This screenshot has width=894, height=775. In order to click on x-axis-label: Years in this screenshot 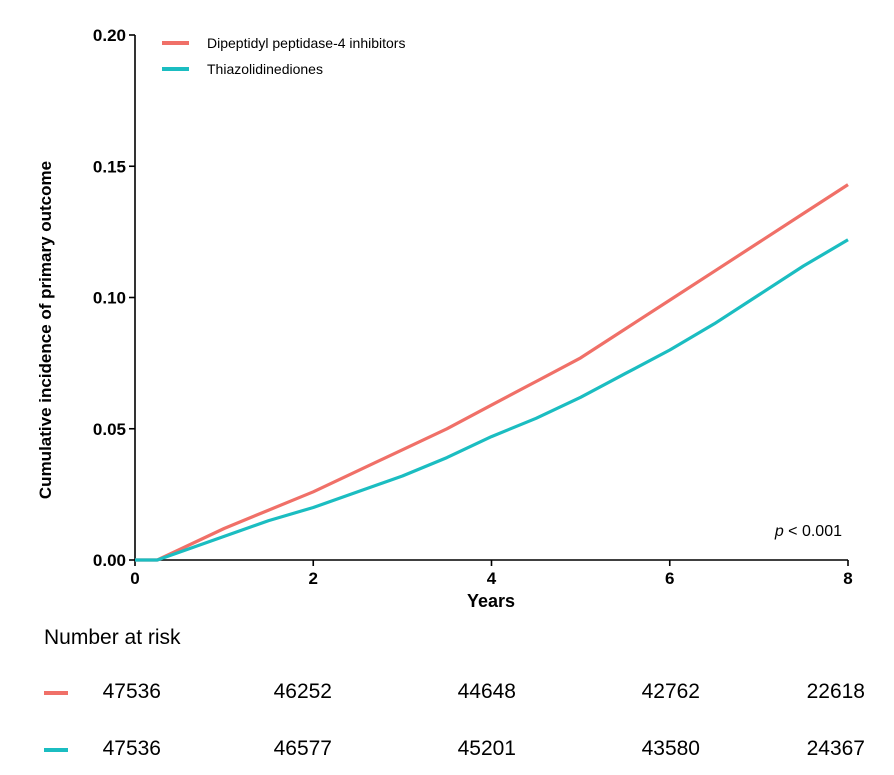, I will do `click(491, 601)`.